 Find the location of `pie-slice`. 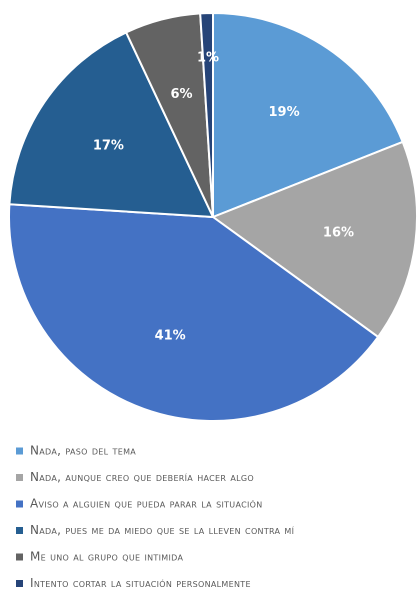

pie-slice is located at coordinates (206, 114).